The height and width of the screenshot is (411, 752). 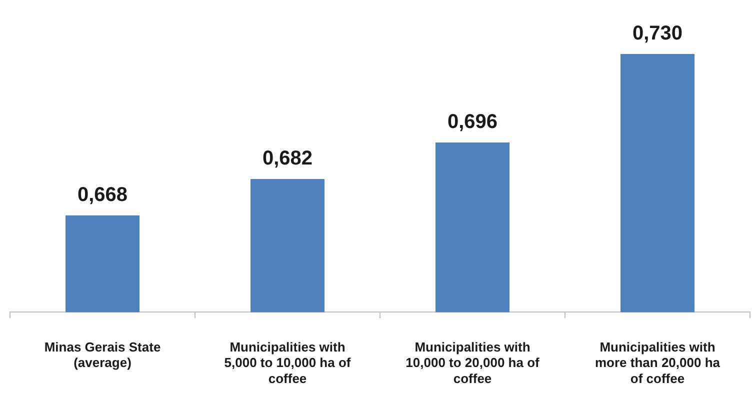 What do you see at coordinates (287, 158) in the screenshot?
I see `data-label: 0,682` at bounding box center [287, 158].